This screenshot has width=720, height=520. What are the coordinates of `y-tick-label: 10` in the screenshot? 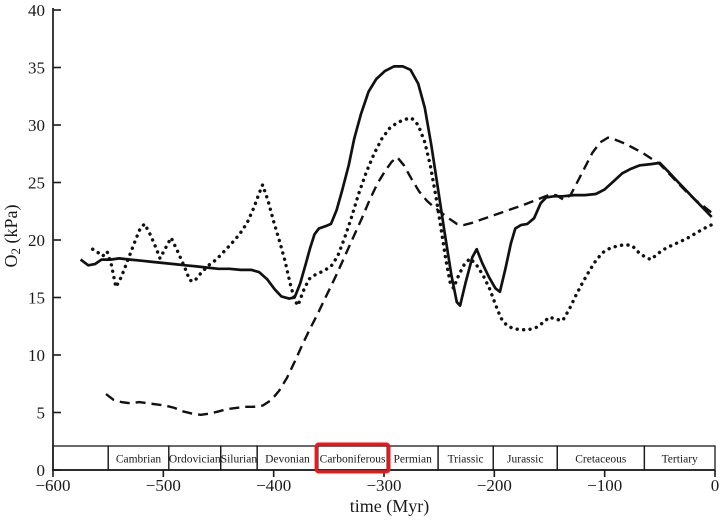 It's located at (36, 355).